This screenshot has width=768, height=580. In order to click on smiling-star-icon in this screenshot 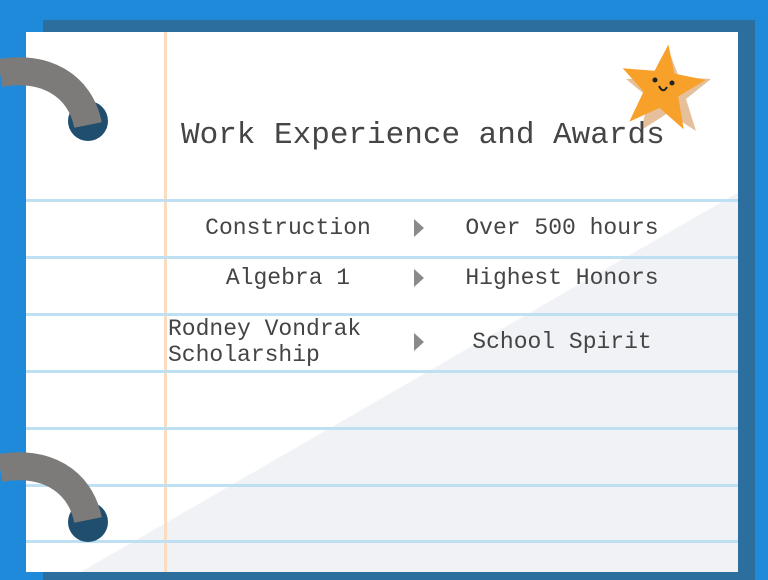, I will do `click(666, 87)`.